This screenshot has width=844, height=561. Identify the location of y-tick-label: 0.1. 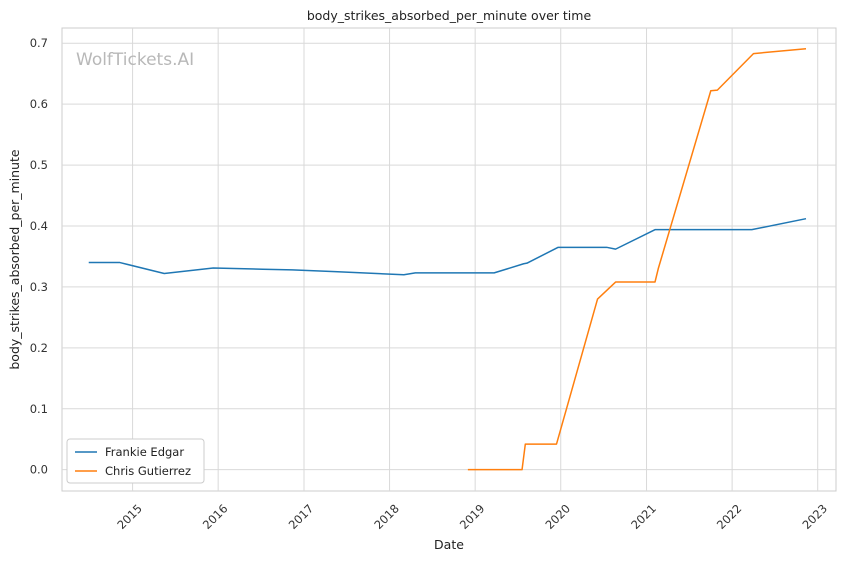
(39, 409).